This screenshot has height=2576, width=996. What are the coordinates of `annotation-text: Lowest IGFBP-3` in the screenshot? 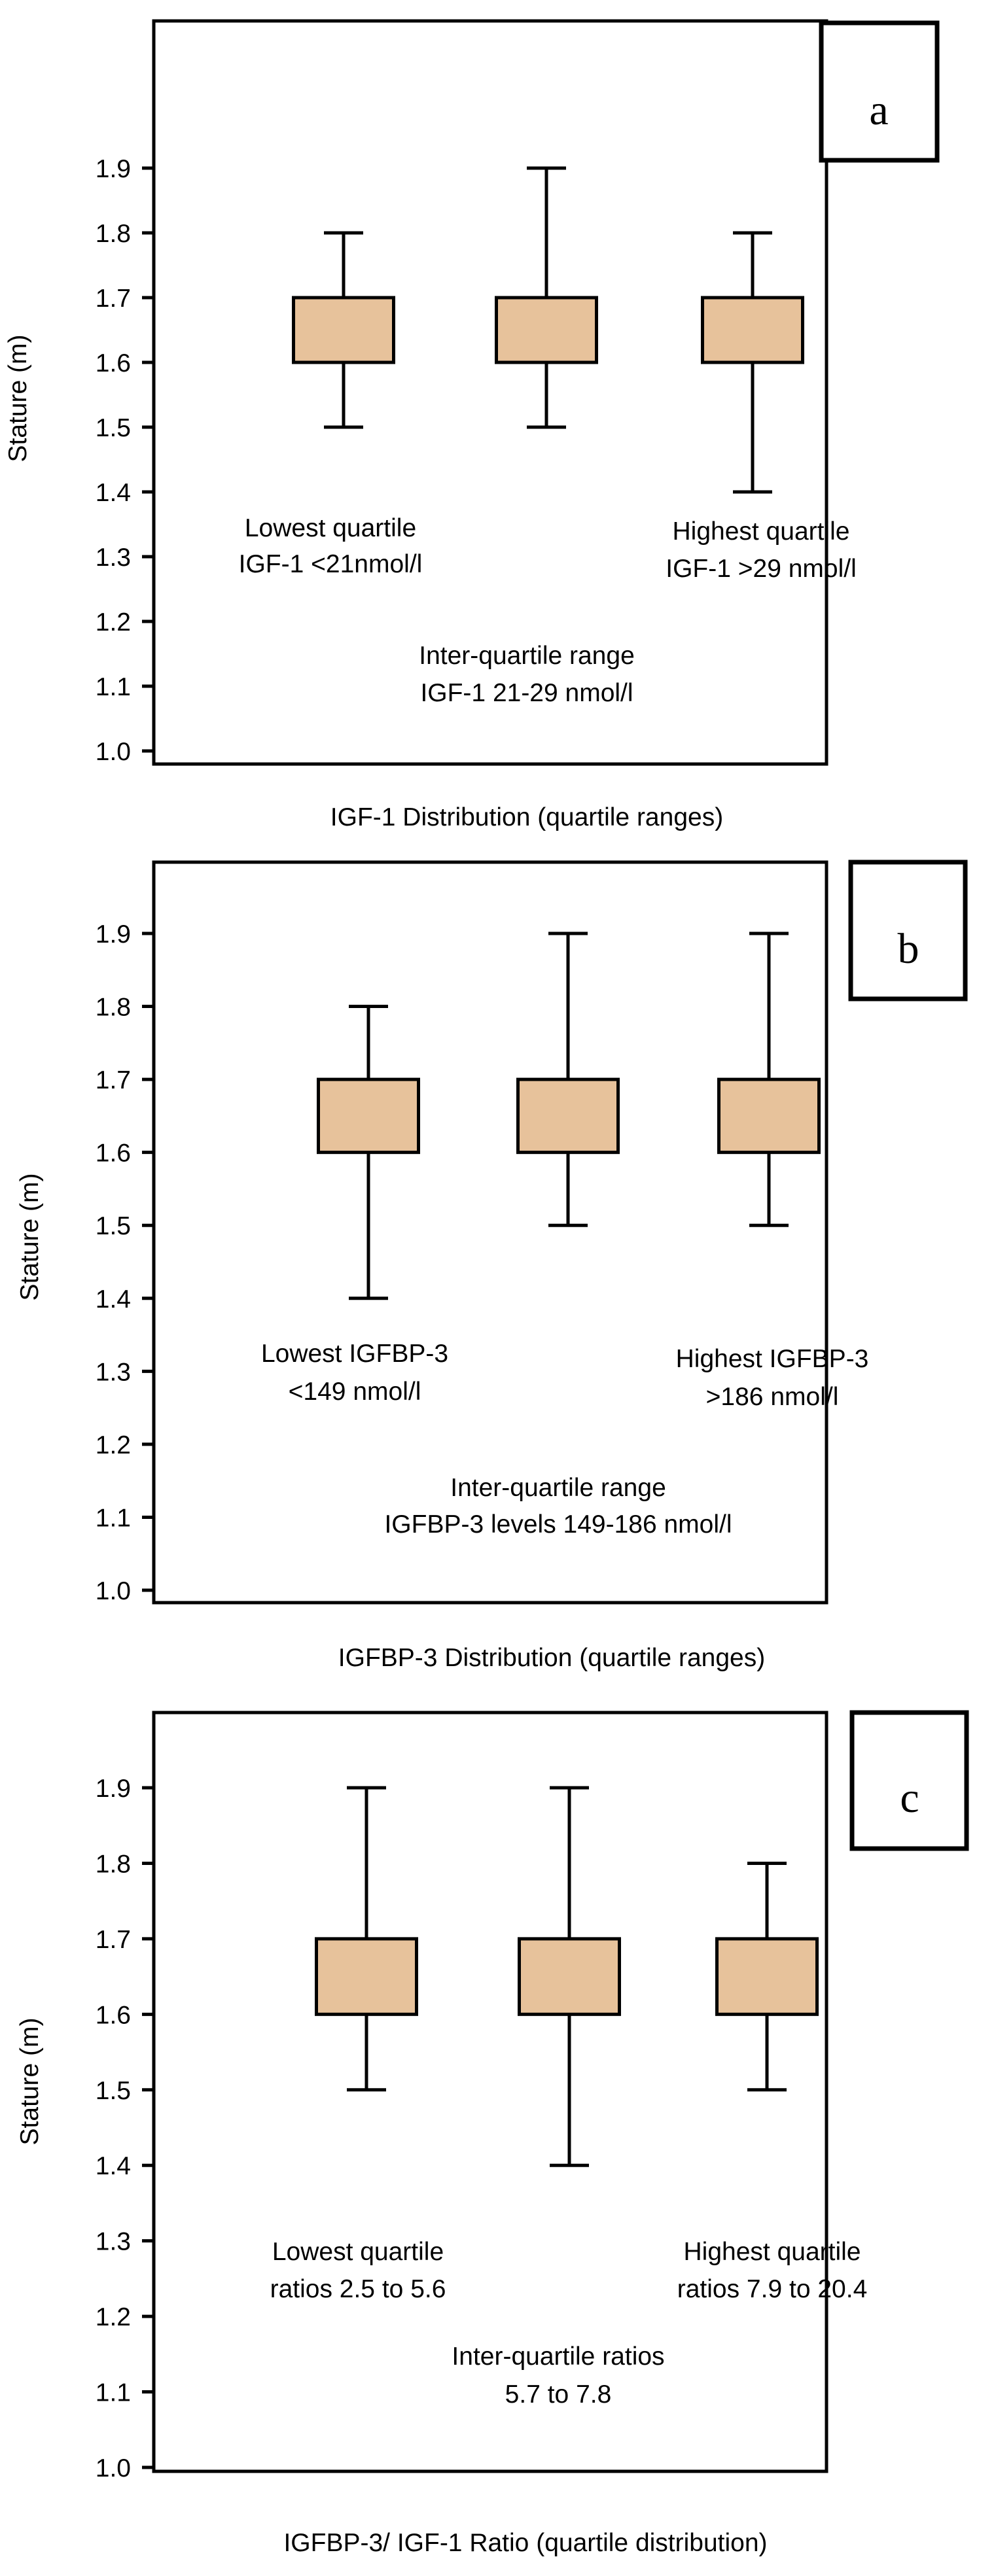 It's located at (354, 1354).